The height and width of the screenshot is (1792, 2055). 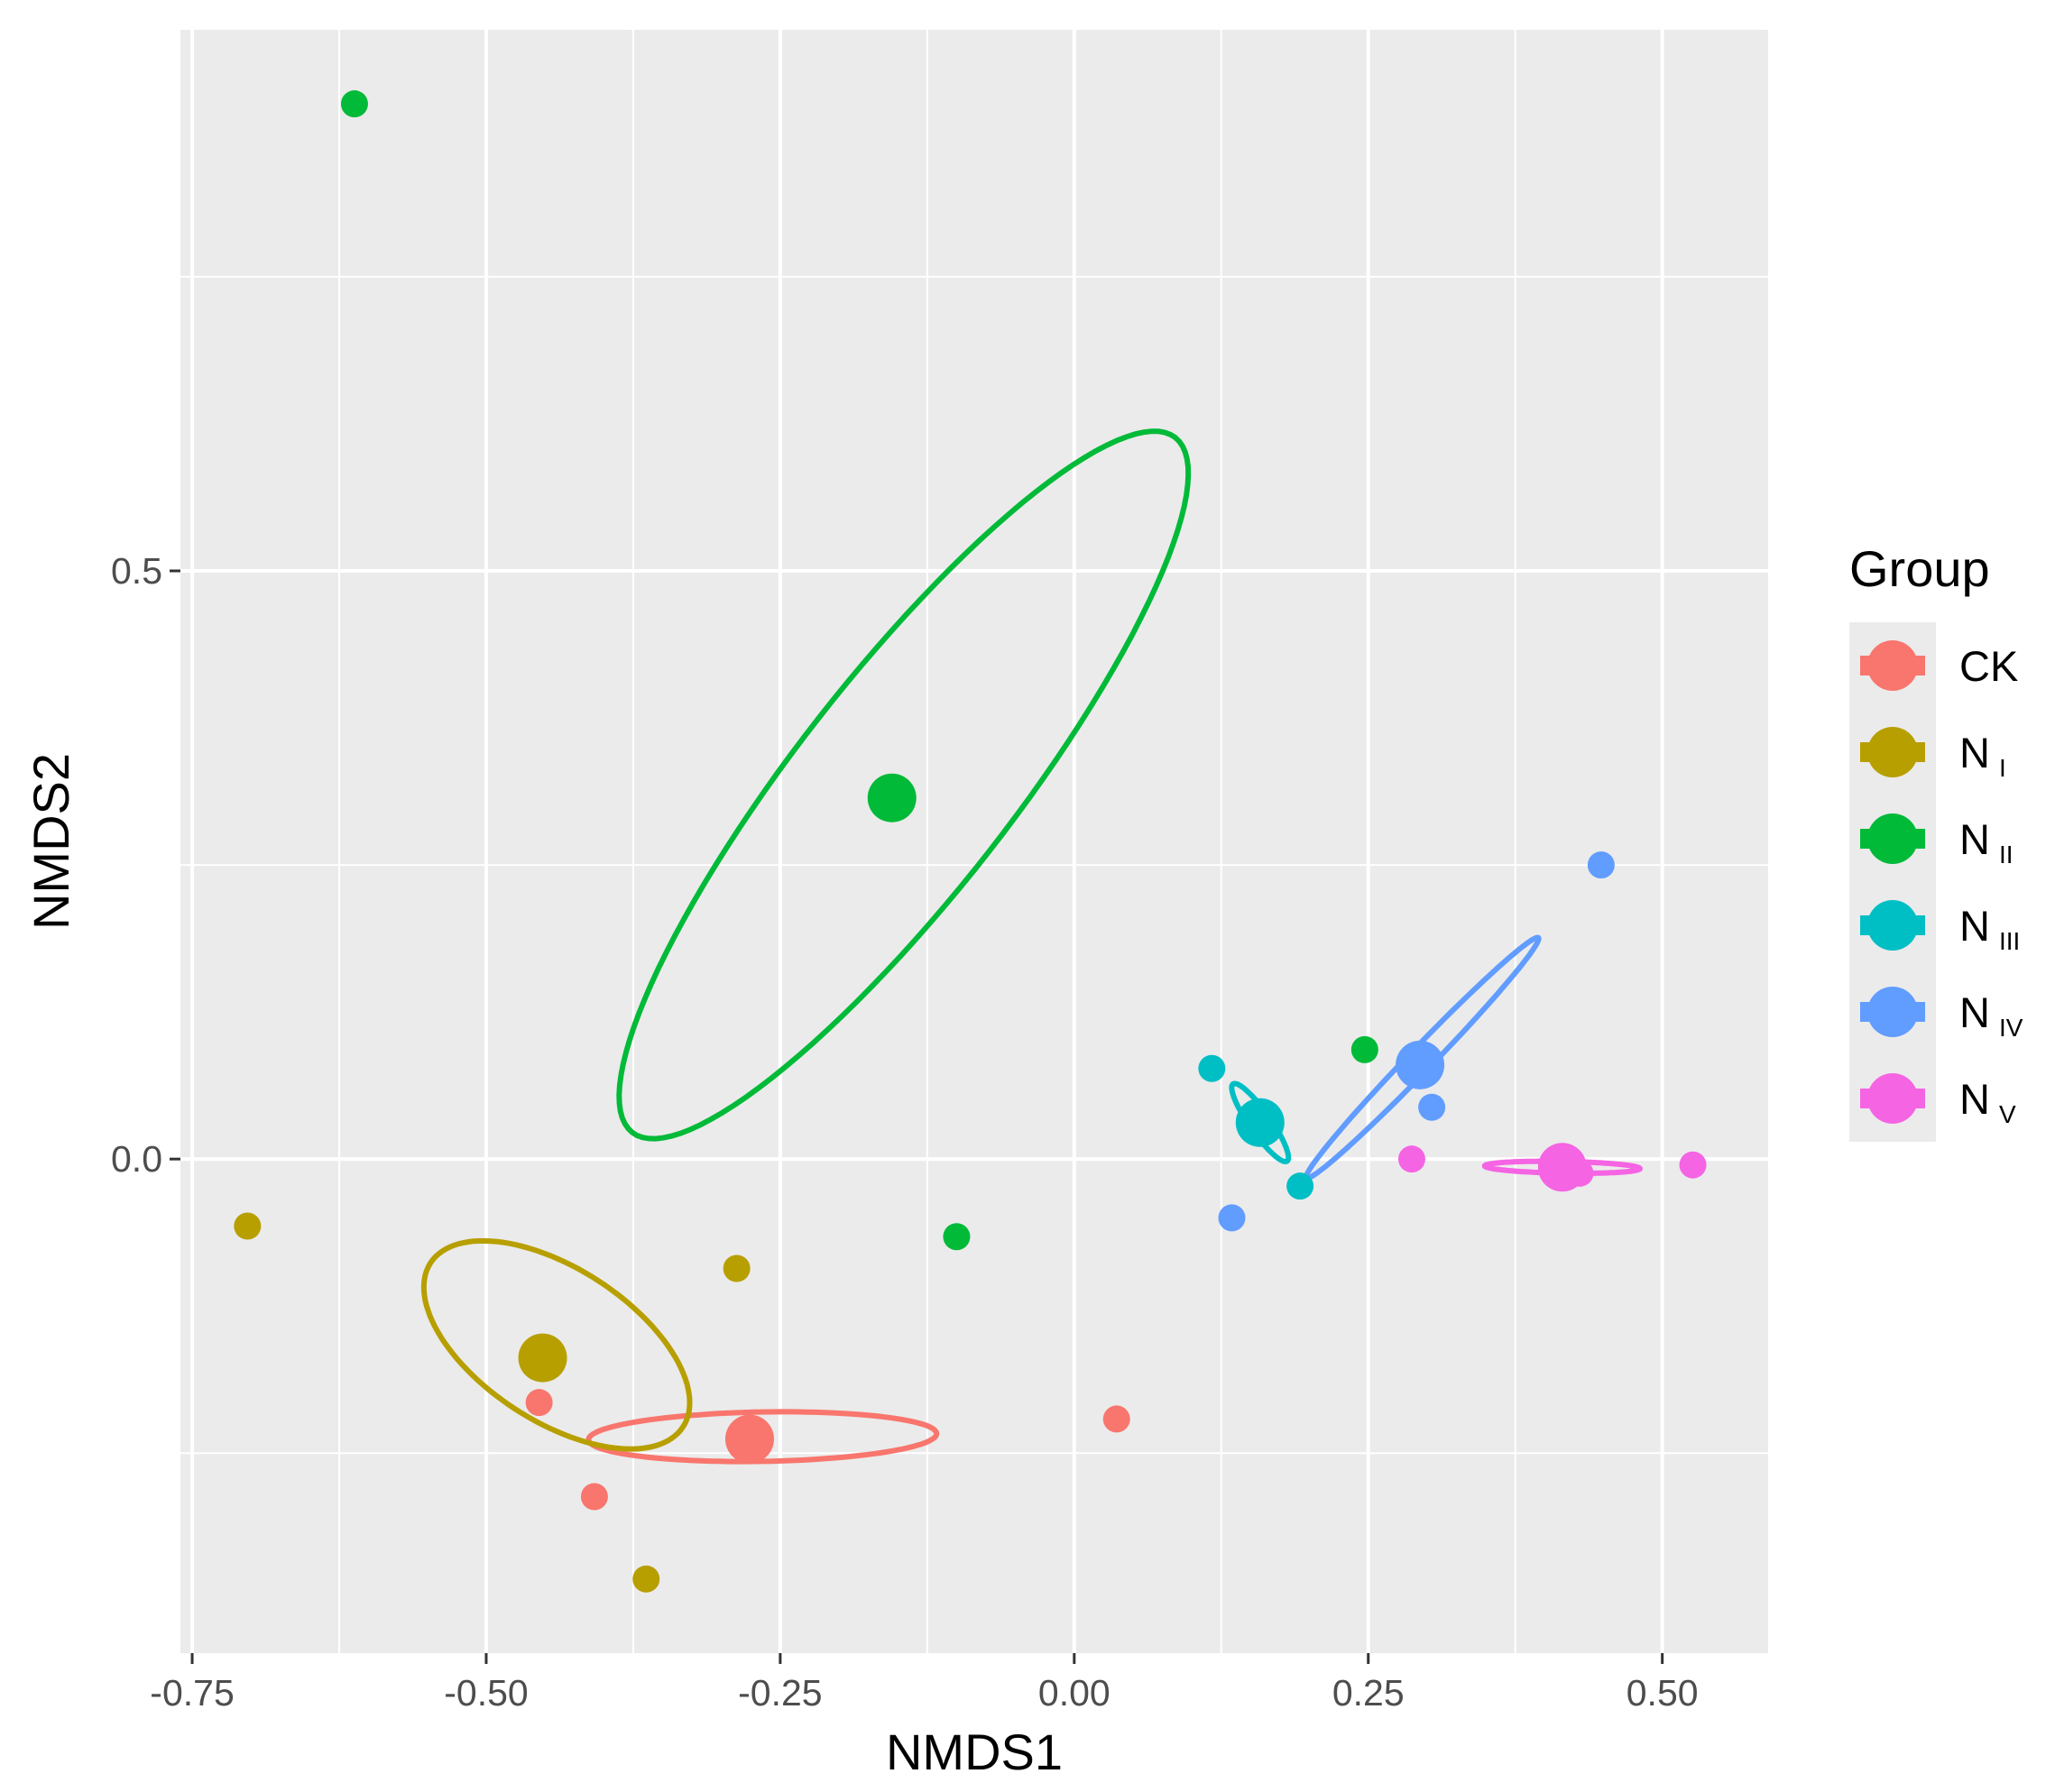 I want to click on x-tick-label: -0.25, so click(x=780, y=1693).